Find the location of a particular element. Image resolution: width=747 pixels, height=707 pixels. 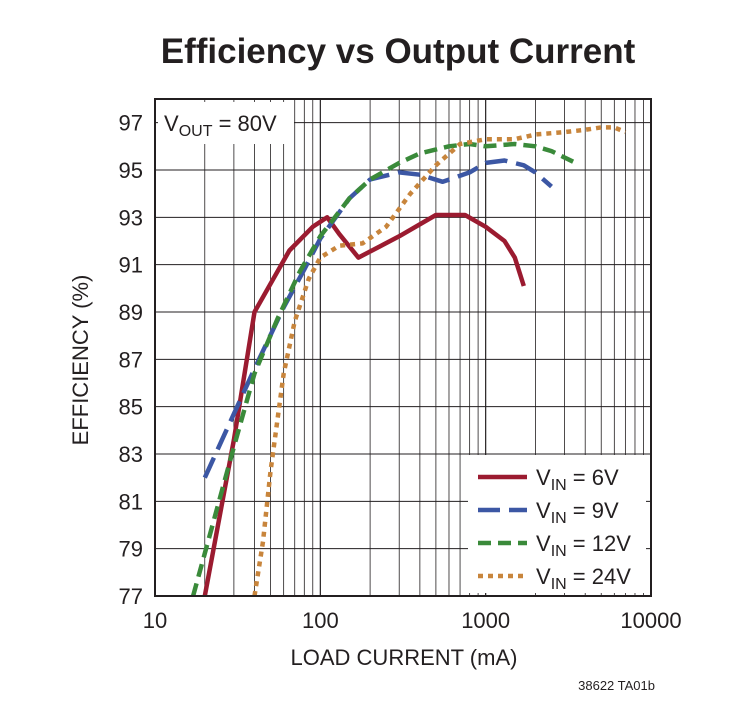

legend-label: VIN = 24V is located at coordinates (583, 578).